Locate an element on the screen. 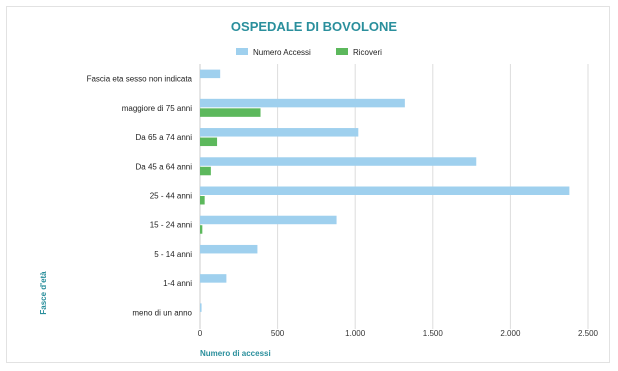 The image size is (618, 371). category-label: 25 - 44 anni is located at coordinates (171, 196).